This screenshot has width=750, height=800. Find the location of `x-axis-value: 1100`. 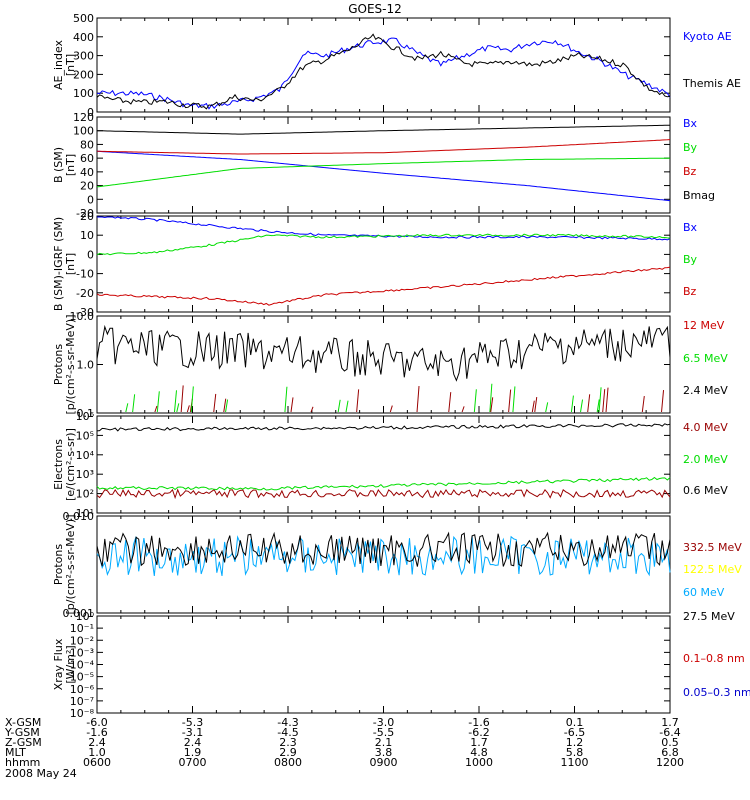

x-axis-value: 1100 is located at coordinates (575, 762).